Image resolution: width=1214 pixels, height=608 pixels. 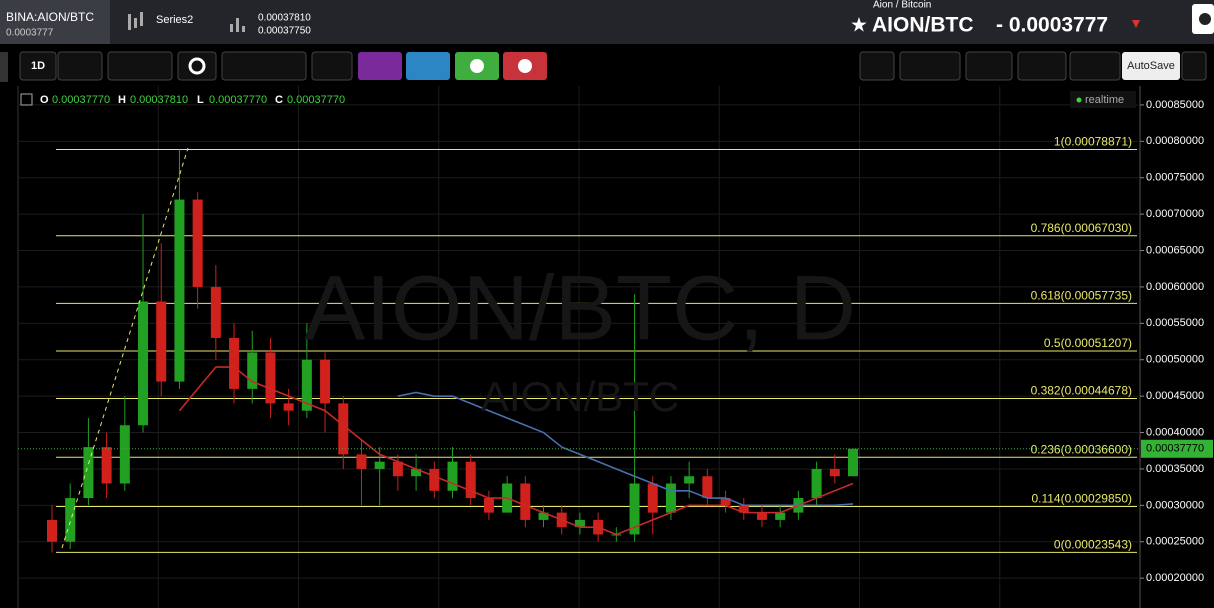 What do you see at coordinates (625, 449) in the screenshot?
I see `moving-average` at bounding box center [625, 449].